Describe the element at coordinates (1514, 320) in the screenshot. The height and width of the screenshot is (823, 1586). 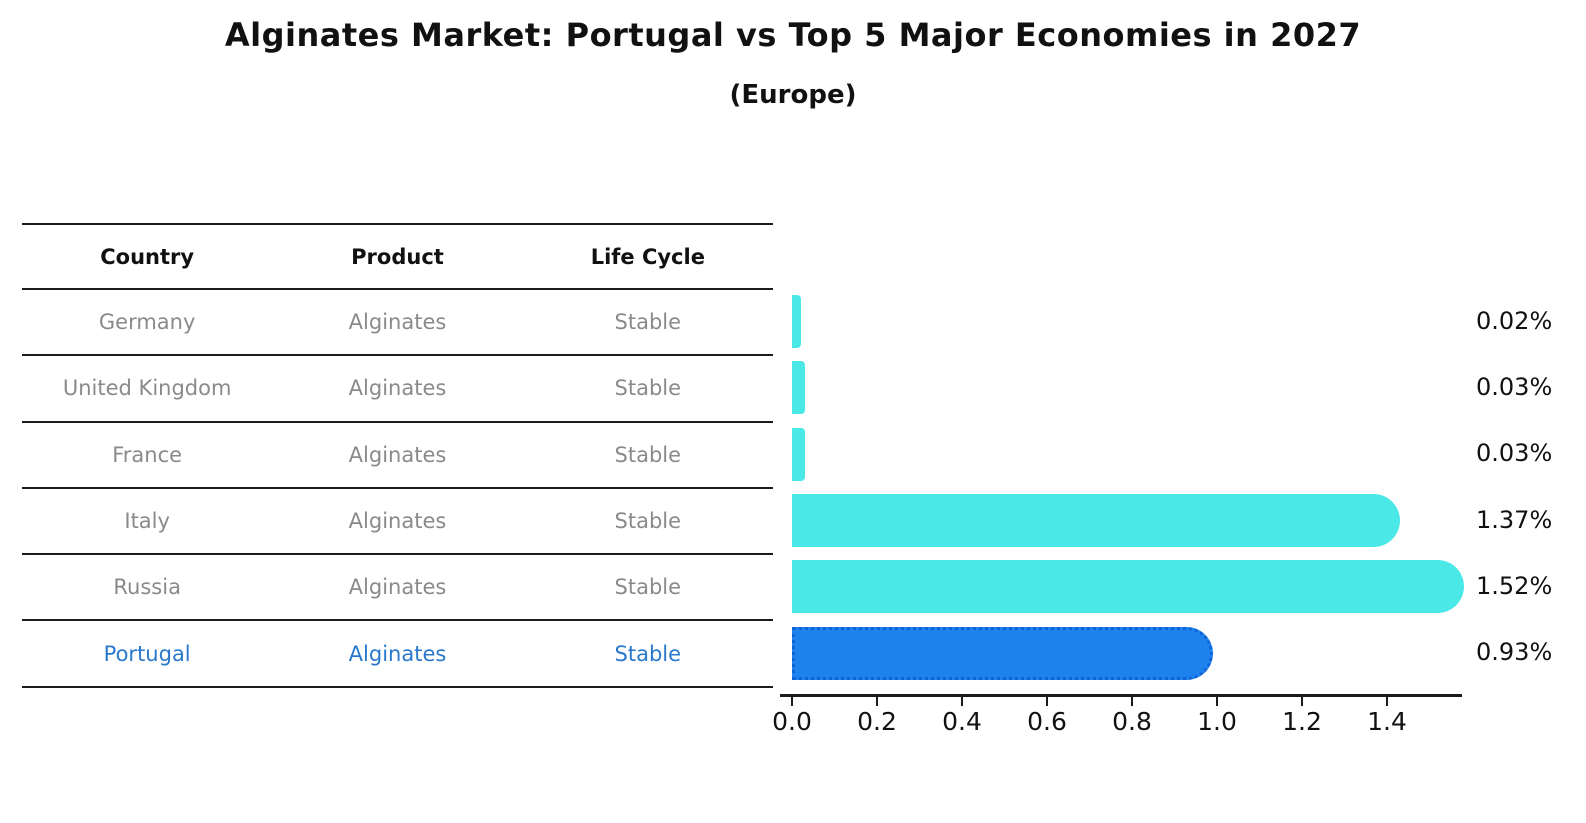
I see `bar-value-label: 0.02%` at that location.